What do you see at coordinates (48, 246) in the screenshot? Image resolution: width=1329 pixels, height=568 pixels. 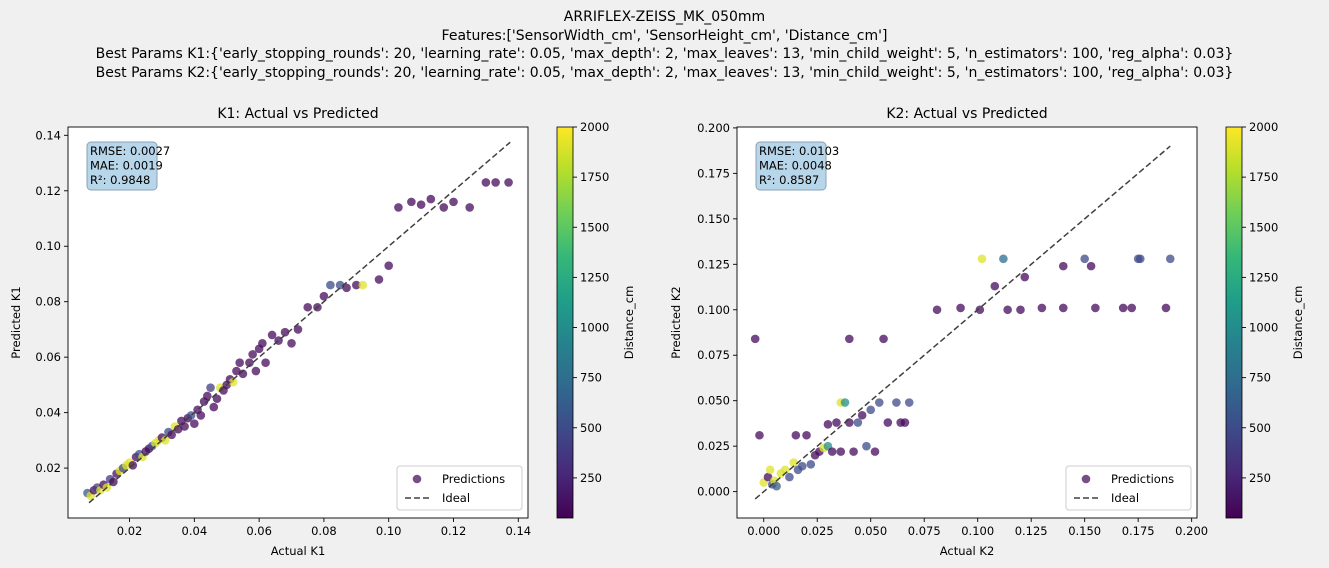 I see `k1-ytick-label: 0.10` at bounding box center [48, 246].